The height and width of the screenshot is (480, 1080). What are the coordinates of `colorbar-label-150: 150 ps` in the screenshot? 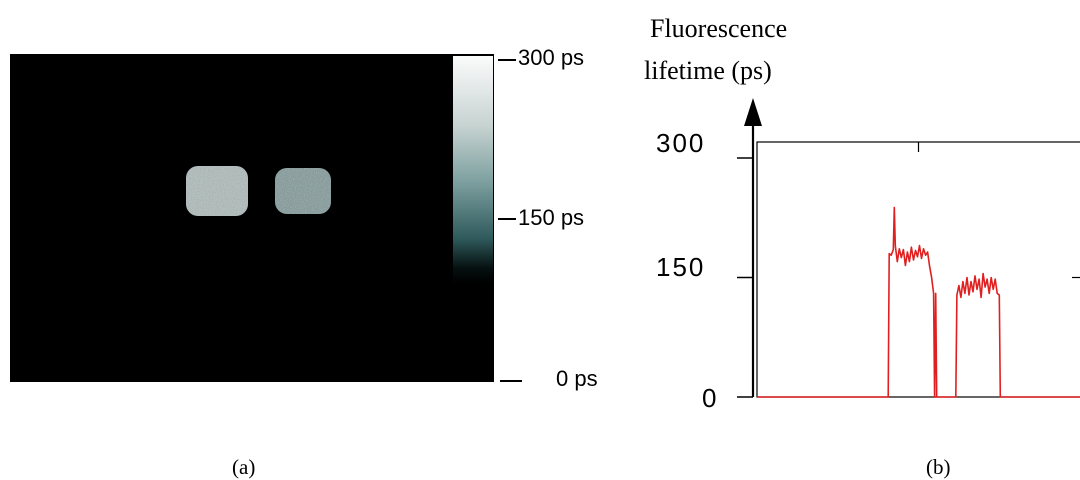 It's located at (551, 217).